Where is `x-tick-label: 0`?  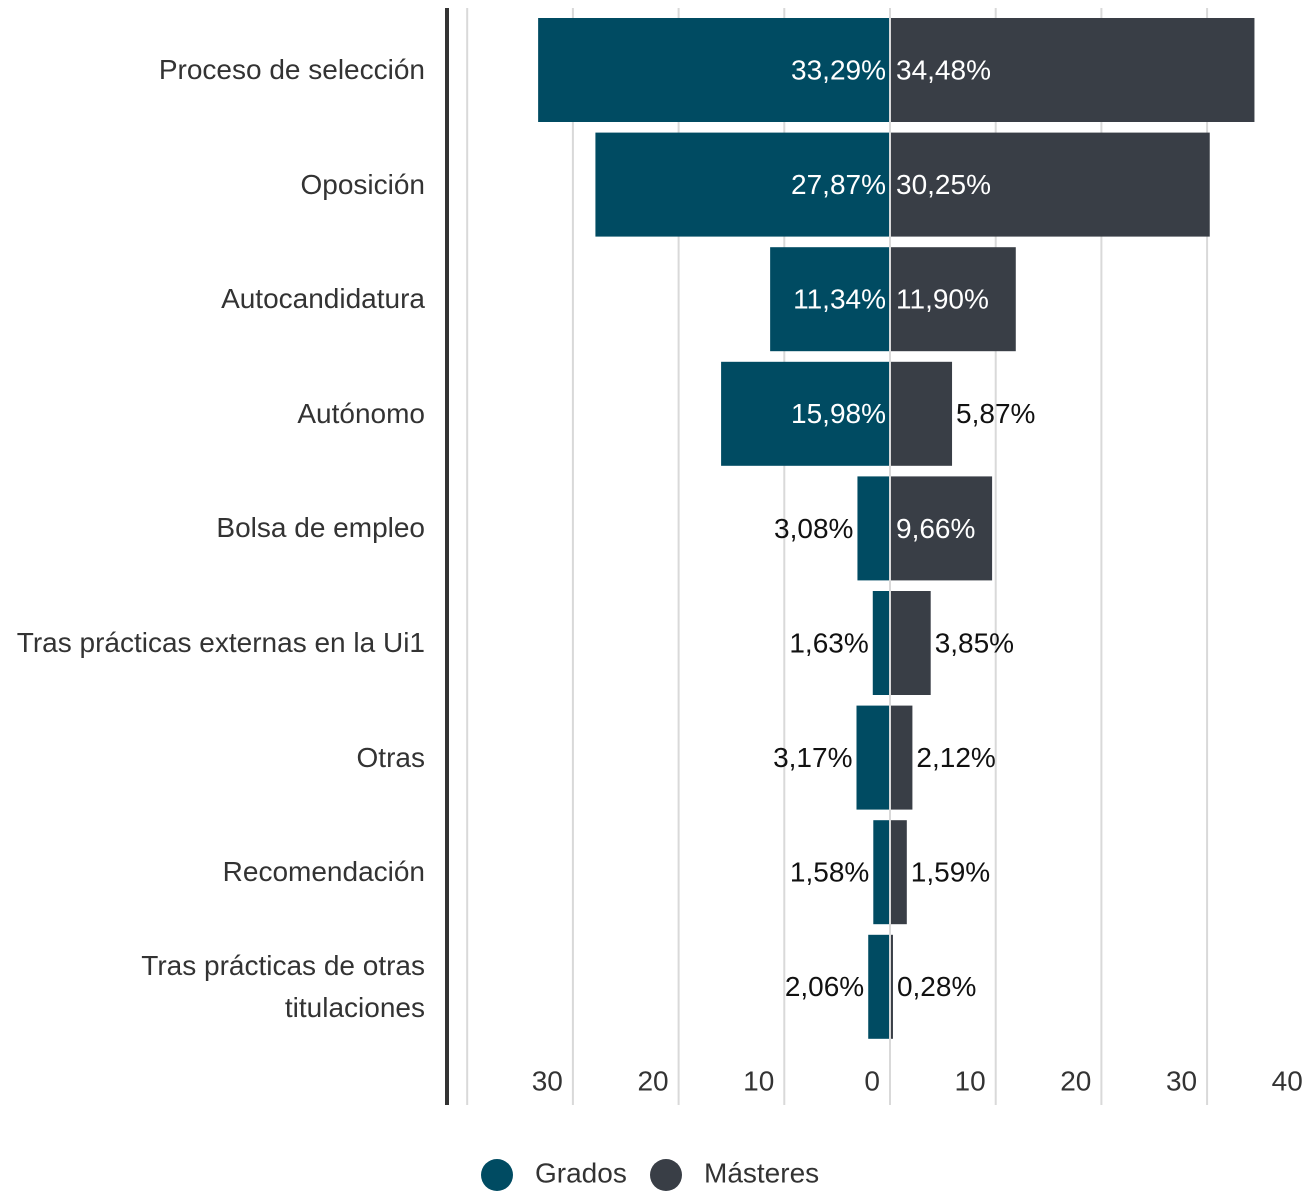
x-tick-label: 0 is located at coordinates (872, 1080).